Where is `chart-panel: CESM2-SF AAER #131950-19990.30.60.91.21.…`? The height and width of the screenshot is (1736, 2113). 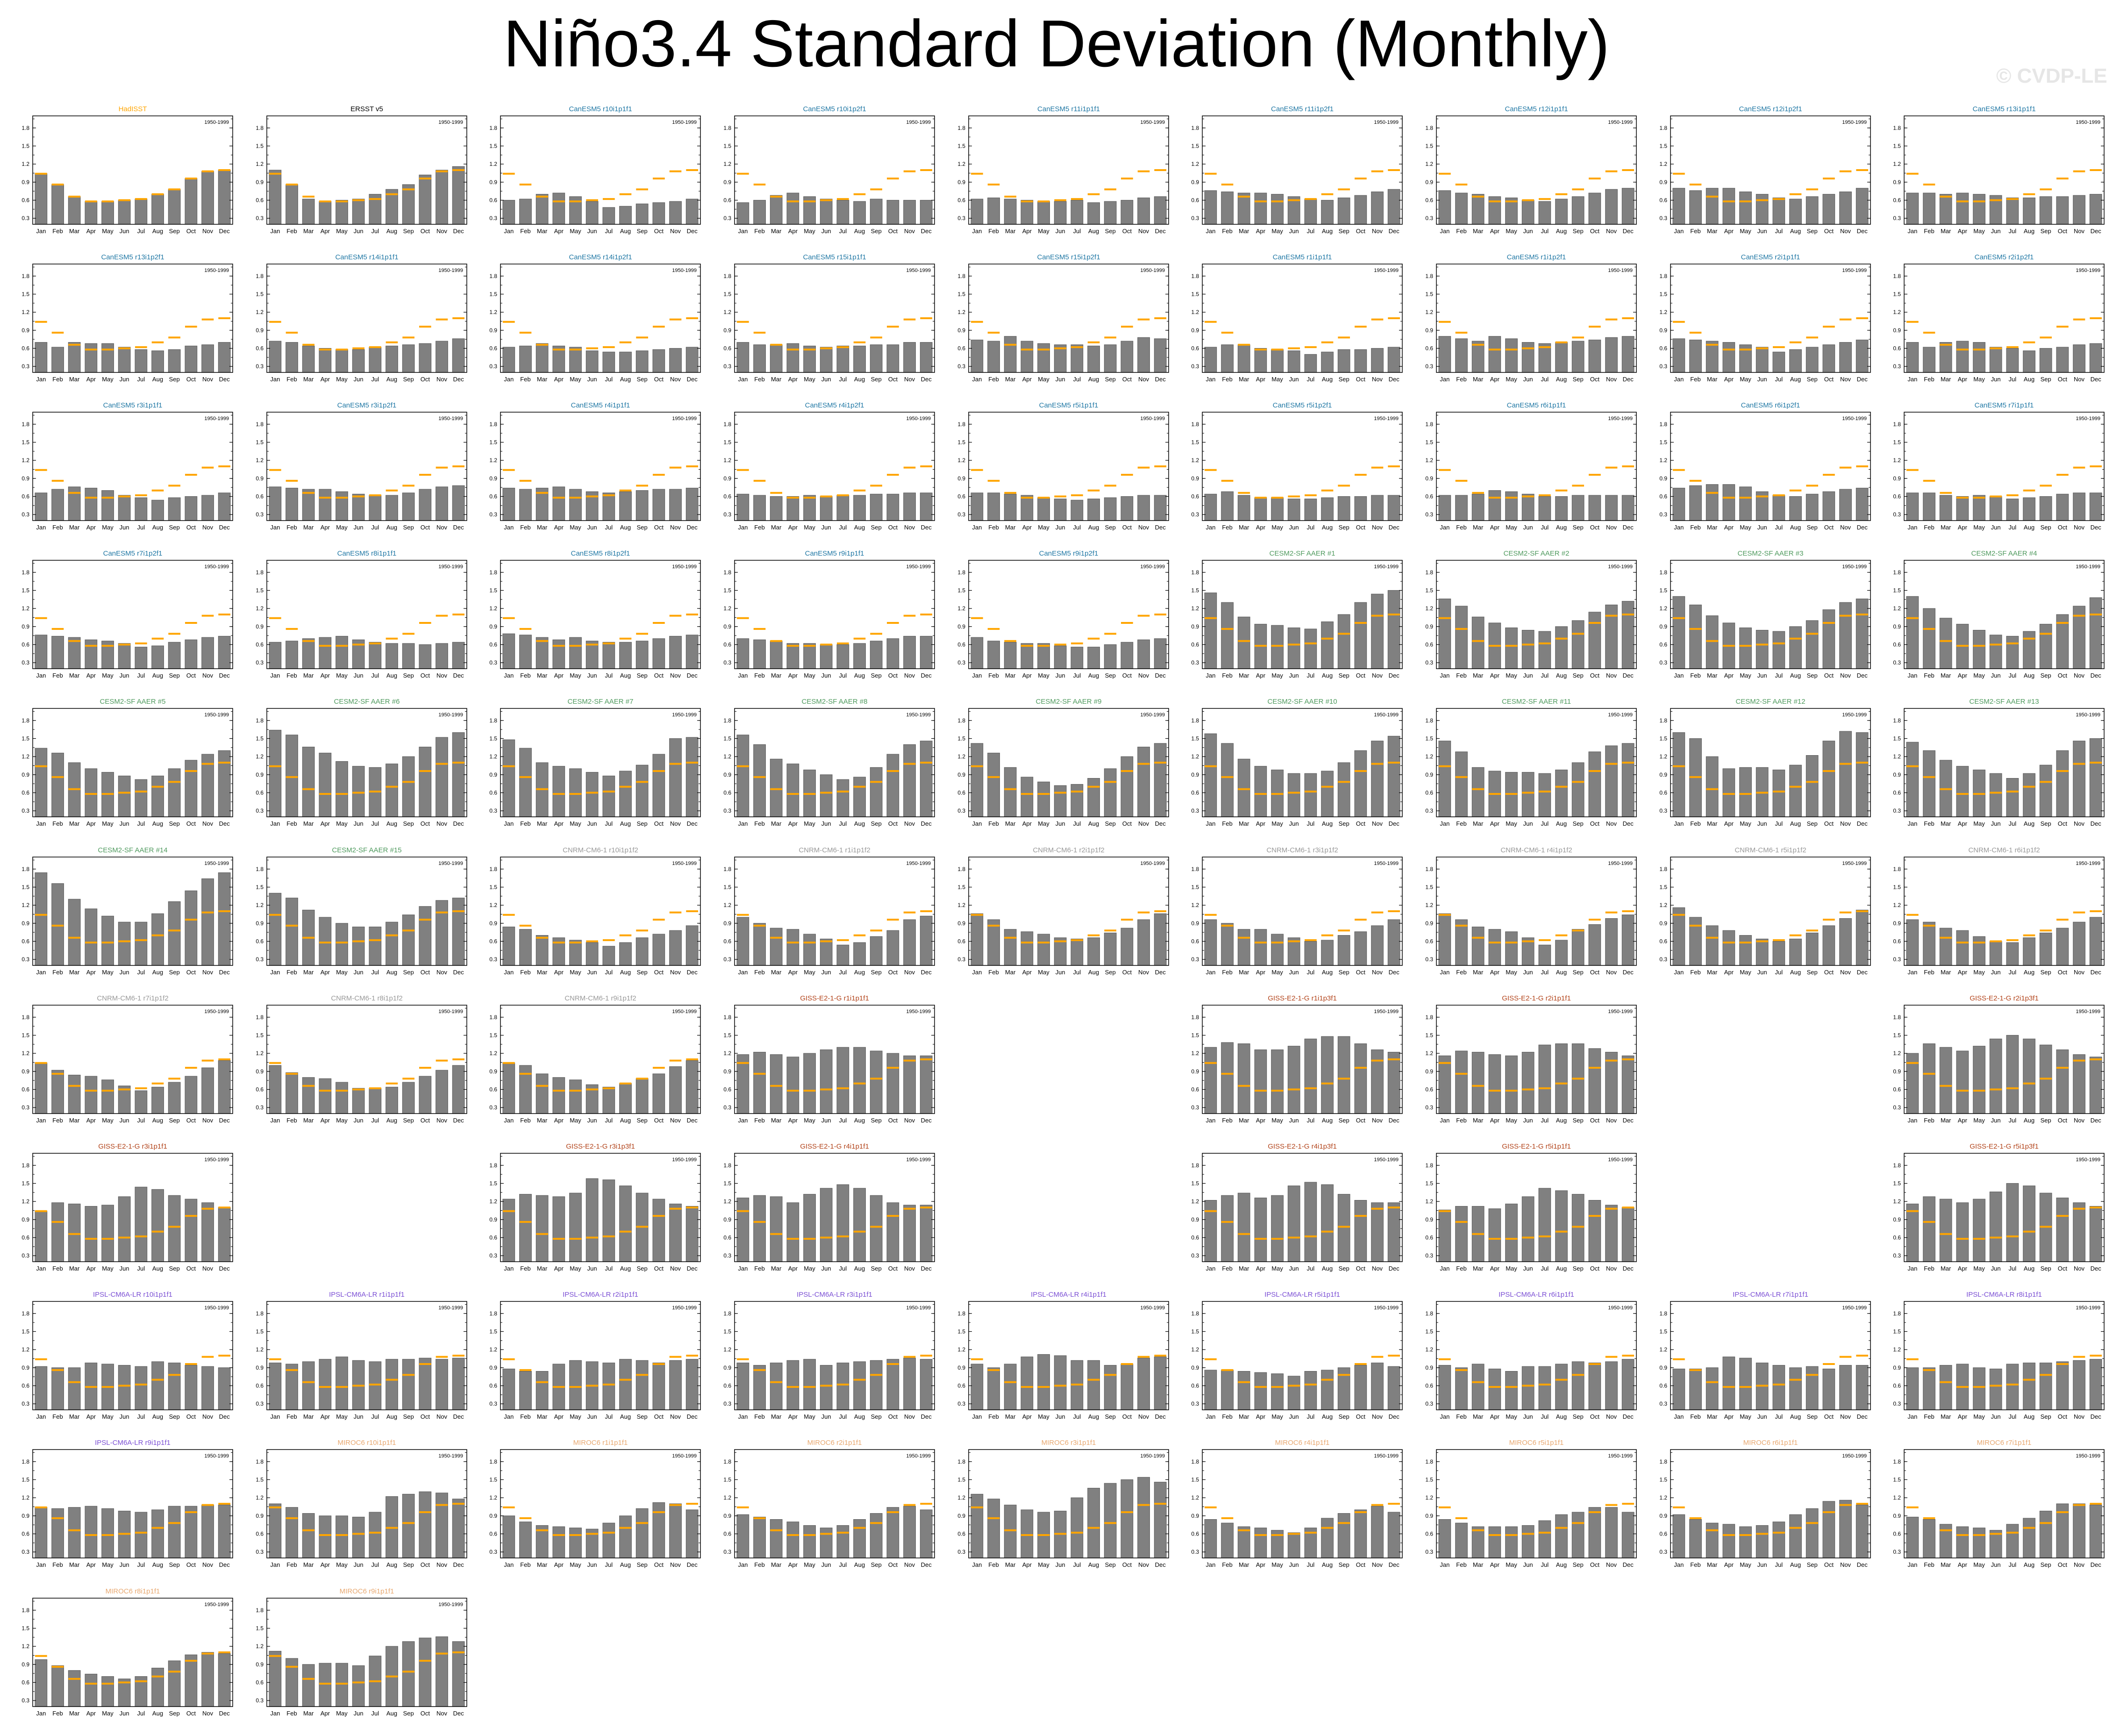 chart-panel: CESM2-SF AAER #131950-19990.30.60.91.21.… is located at coordinates (1999, 762).